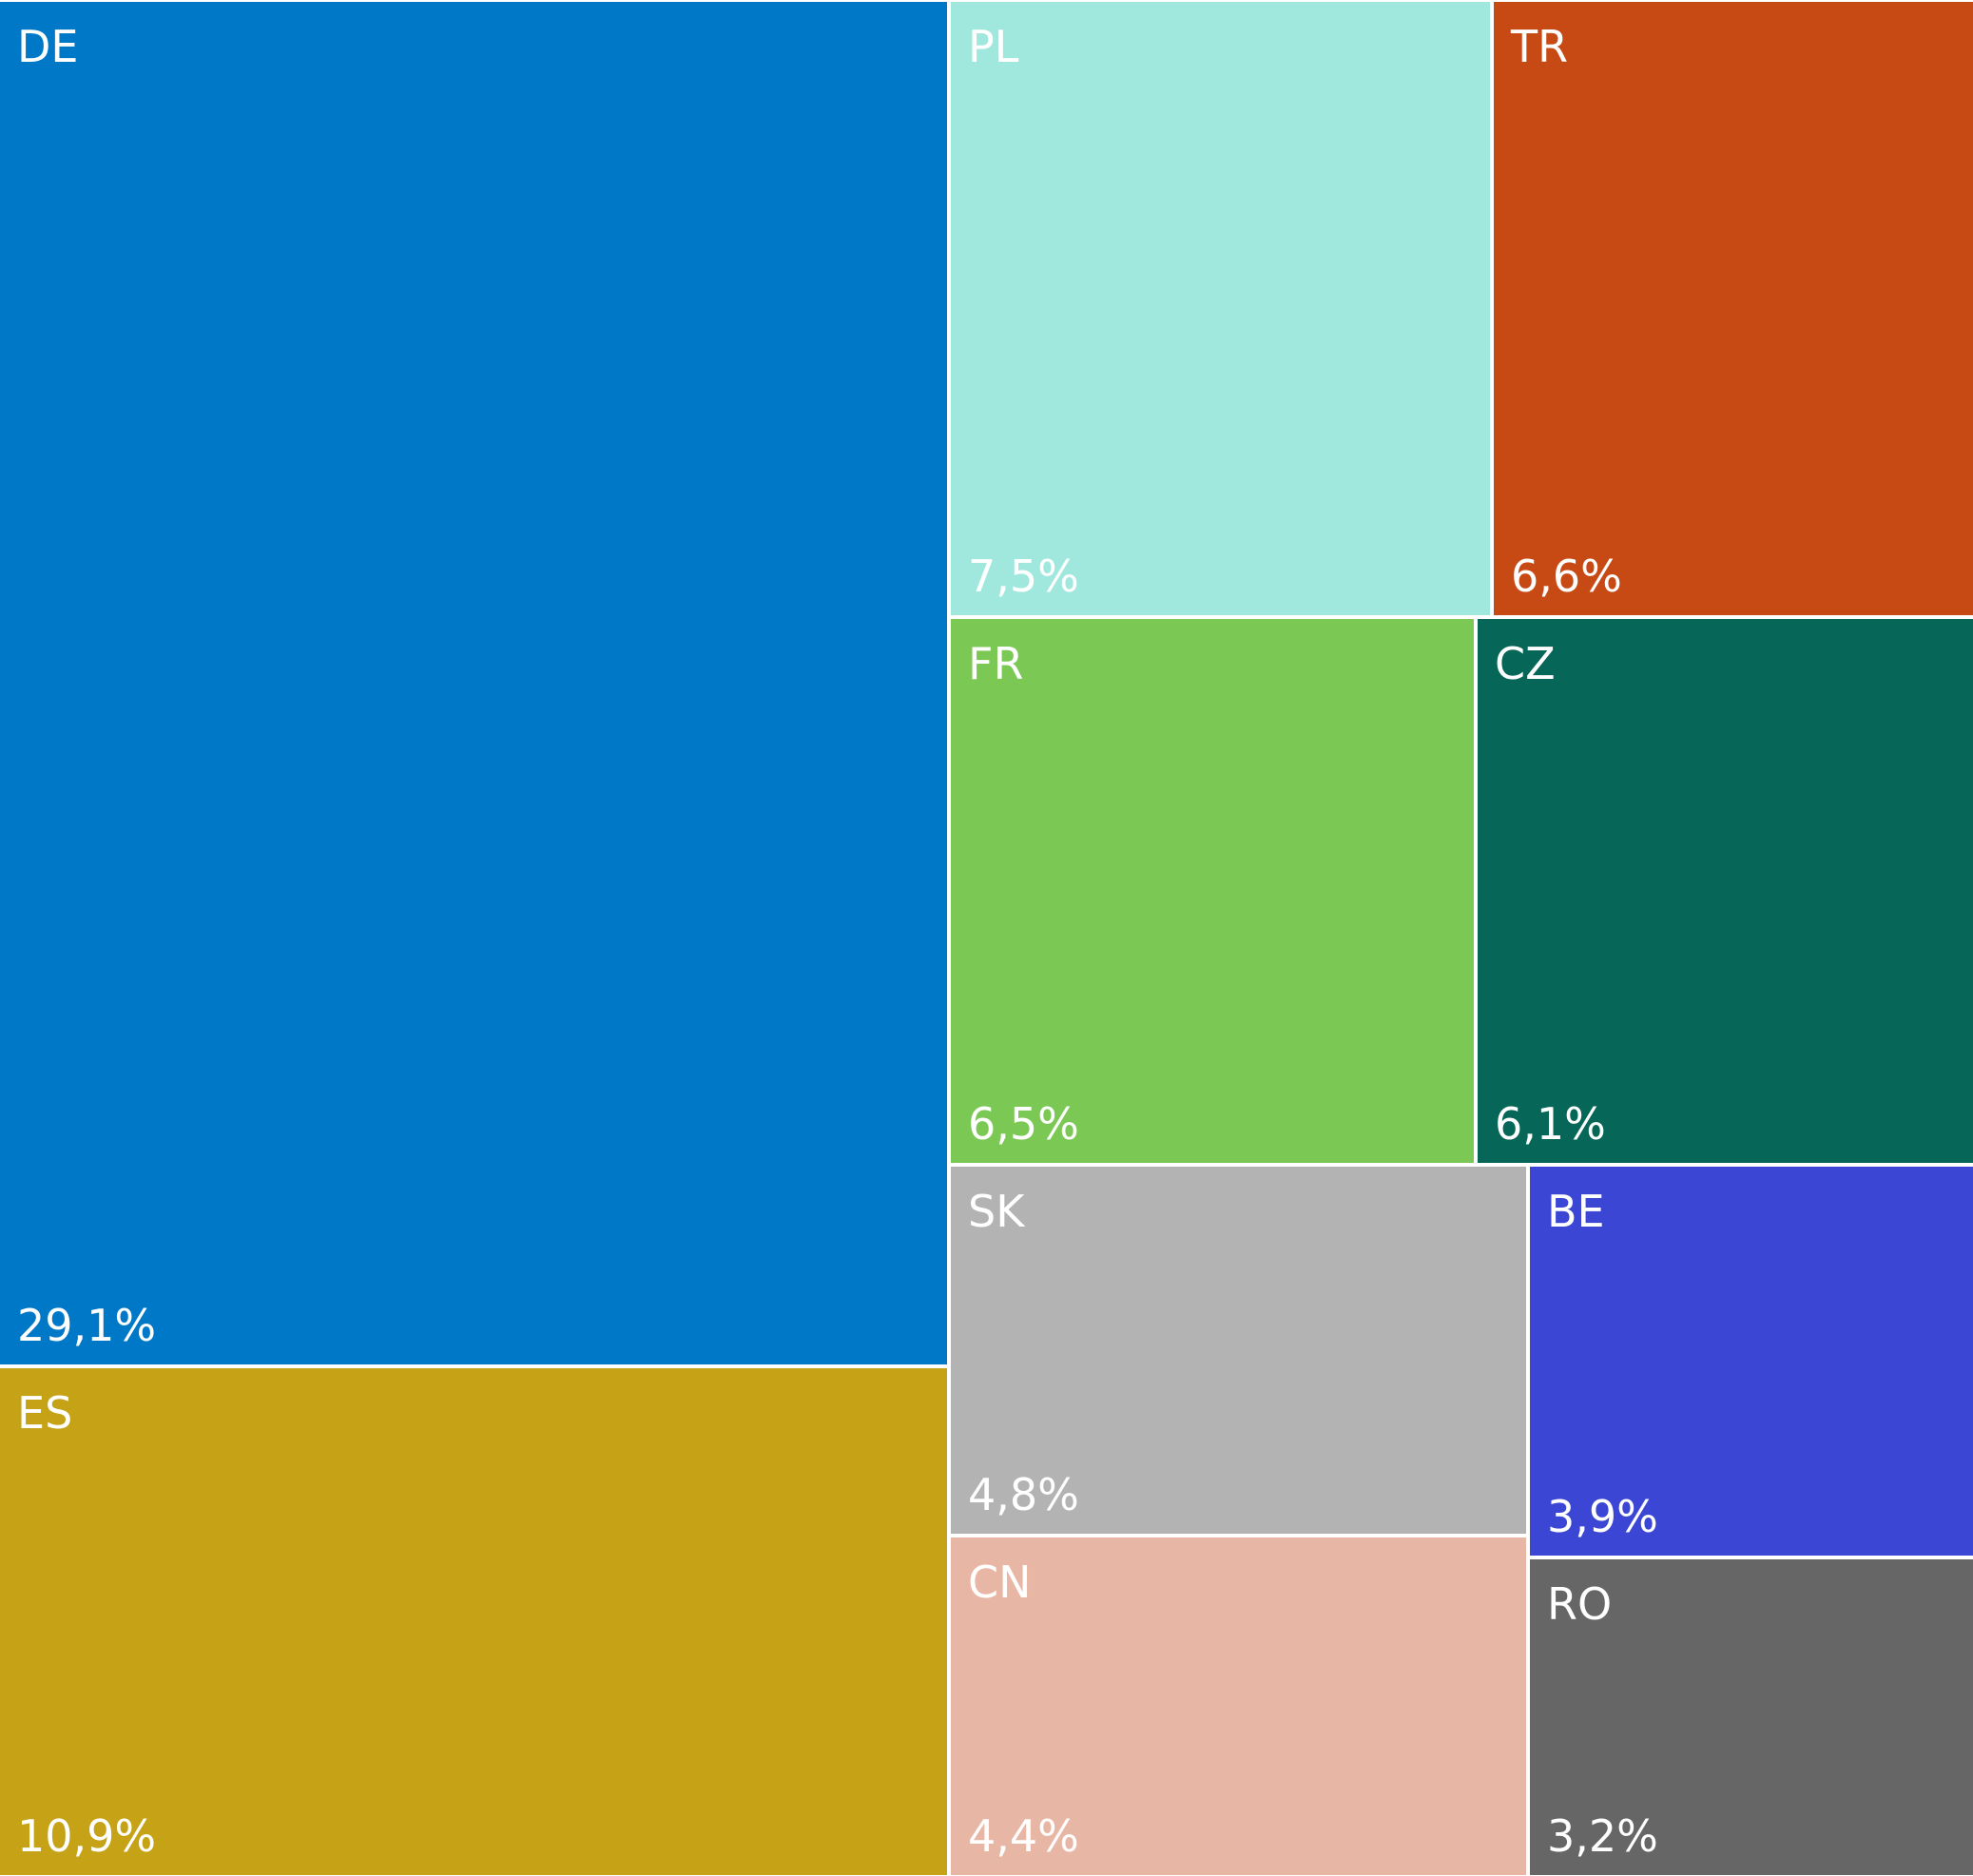 The height and width of the screenshot is (1876, 1973). I want to click on tile-code-pl: PL, so click(993, 46).